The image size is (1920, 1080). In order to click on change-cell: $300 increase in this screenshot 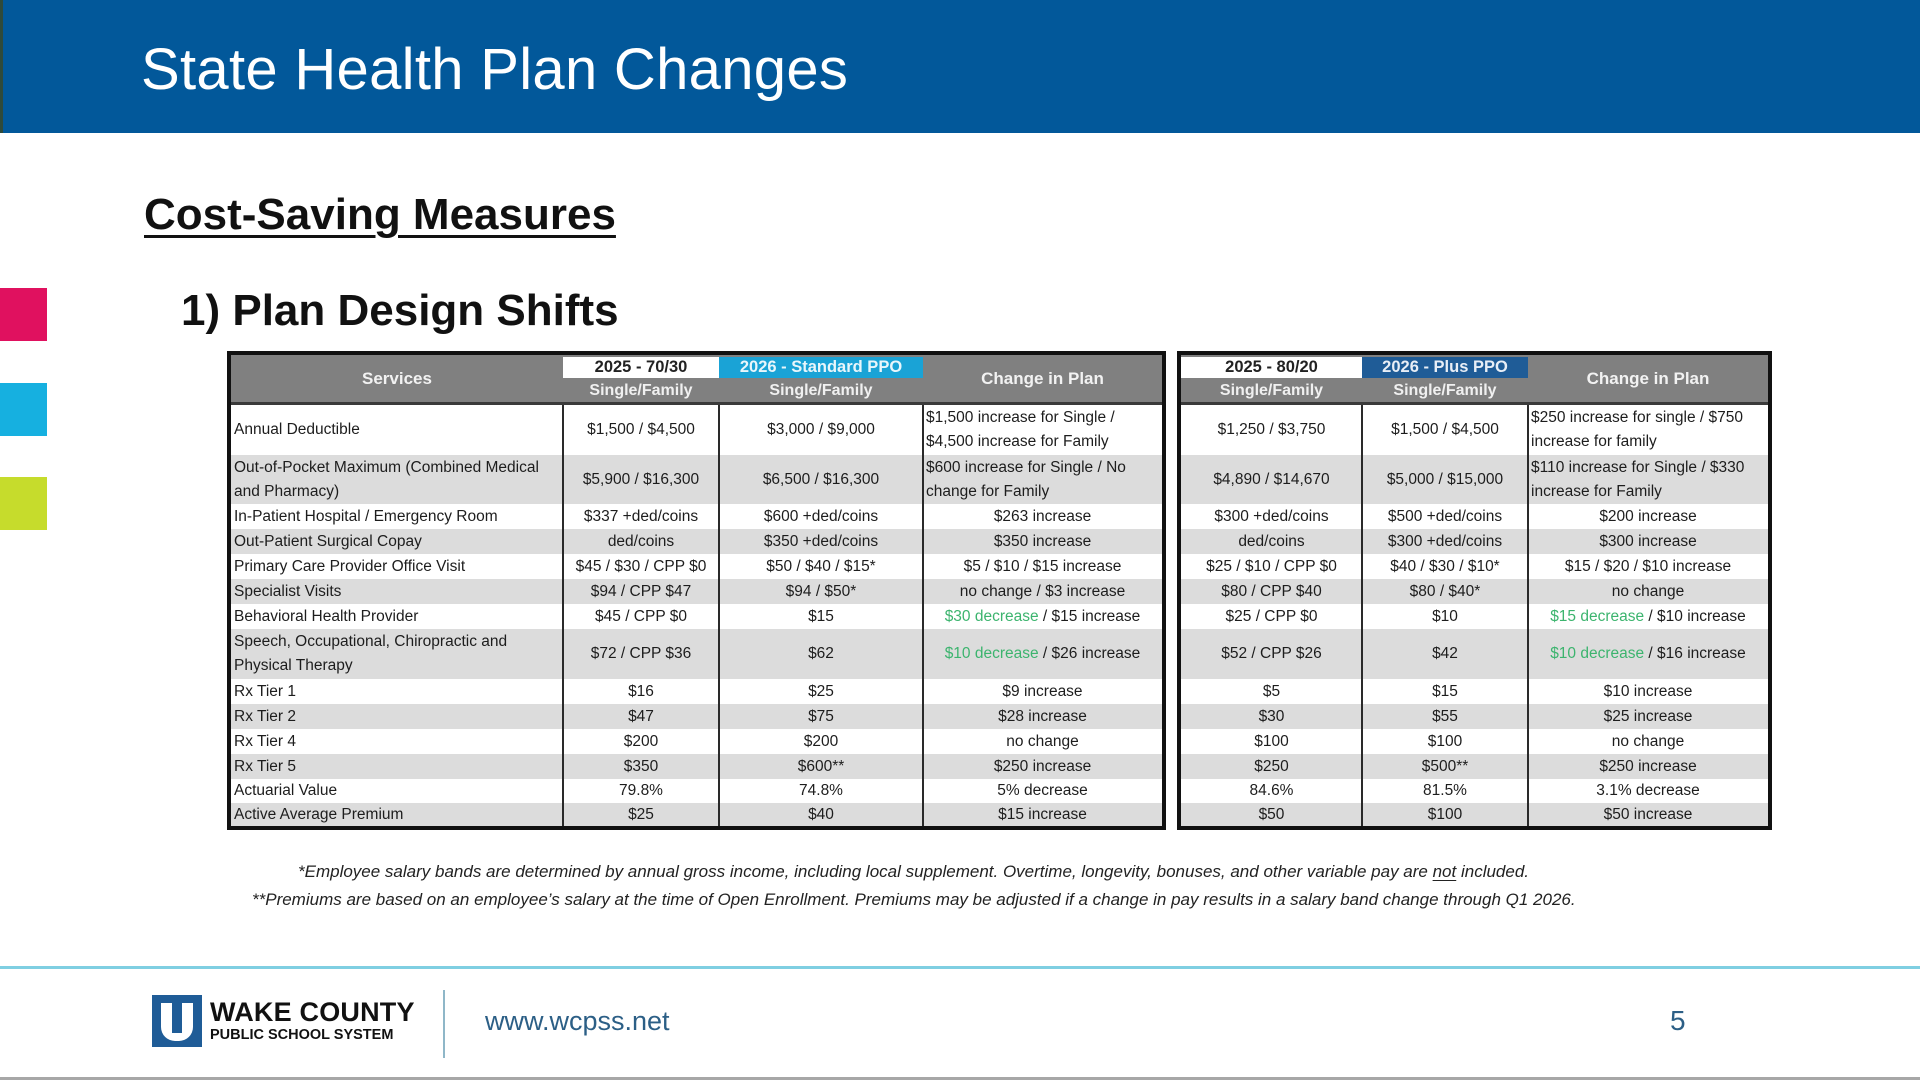, I will do `click(1648, 541)`.